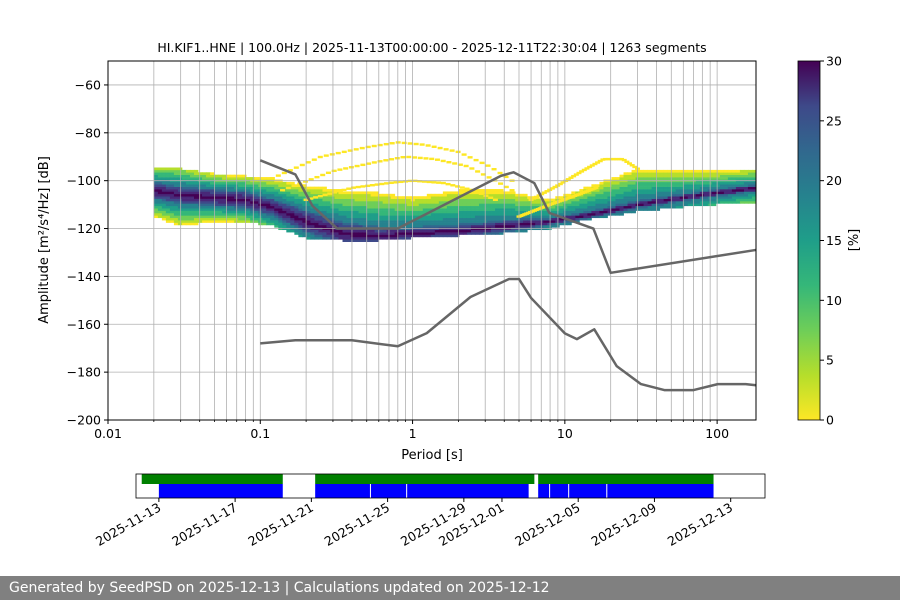 Image resolution: width=900 pixels, height=600 pixels. Describe the element at coordinates (280, 524) in the screenshot. I see `timeline-date-label: 2025-11-21` at that location.